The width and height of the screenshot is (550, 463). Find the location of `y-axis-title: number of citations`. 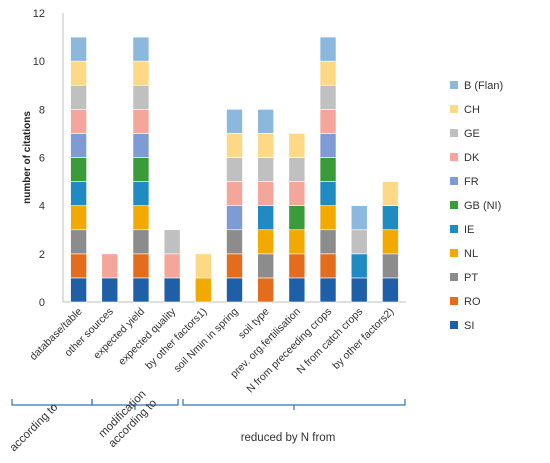

y-axis-title: number of citations is located at coordinates (27, 157).